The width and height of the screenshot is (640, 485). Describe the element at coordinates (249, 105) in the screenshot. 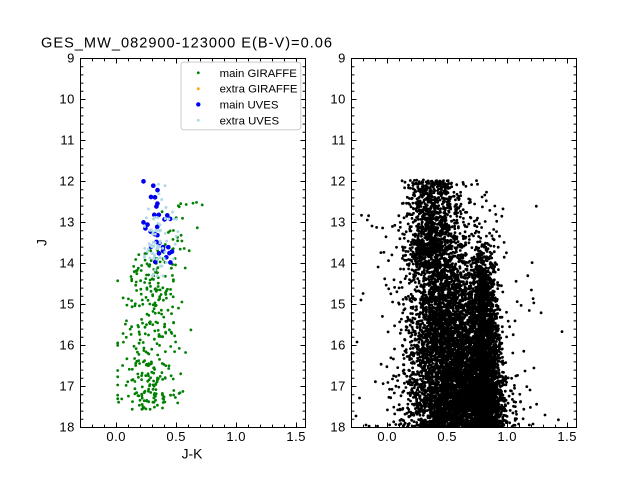

I see `svg-text: main UVES` at that location.